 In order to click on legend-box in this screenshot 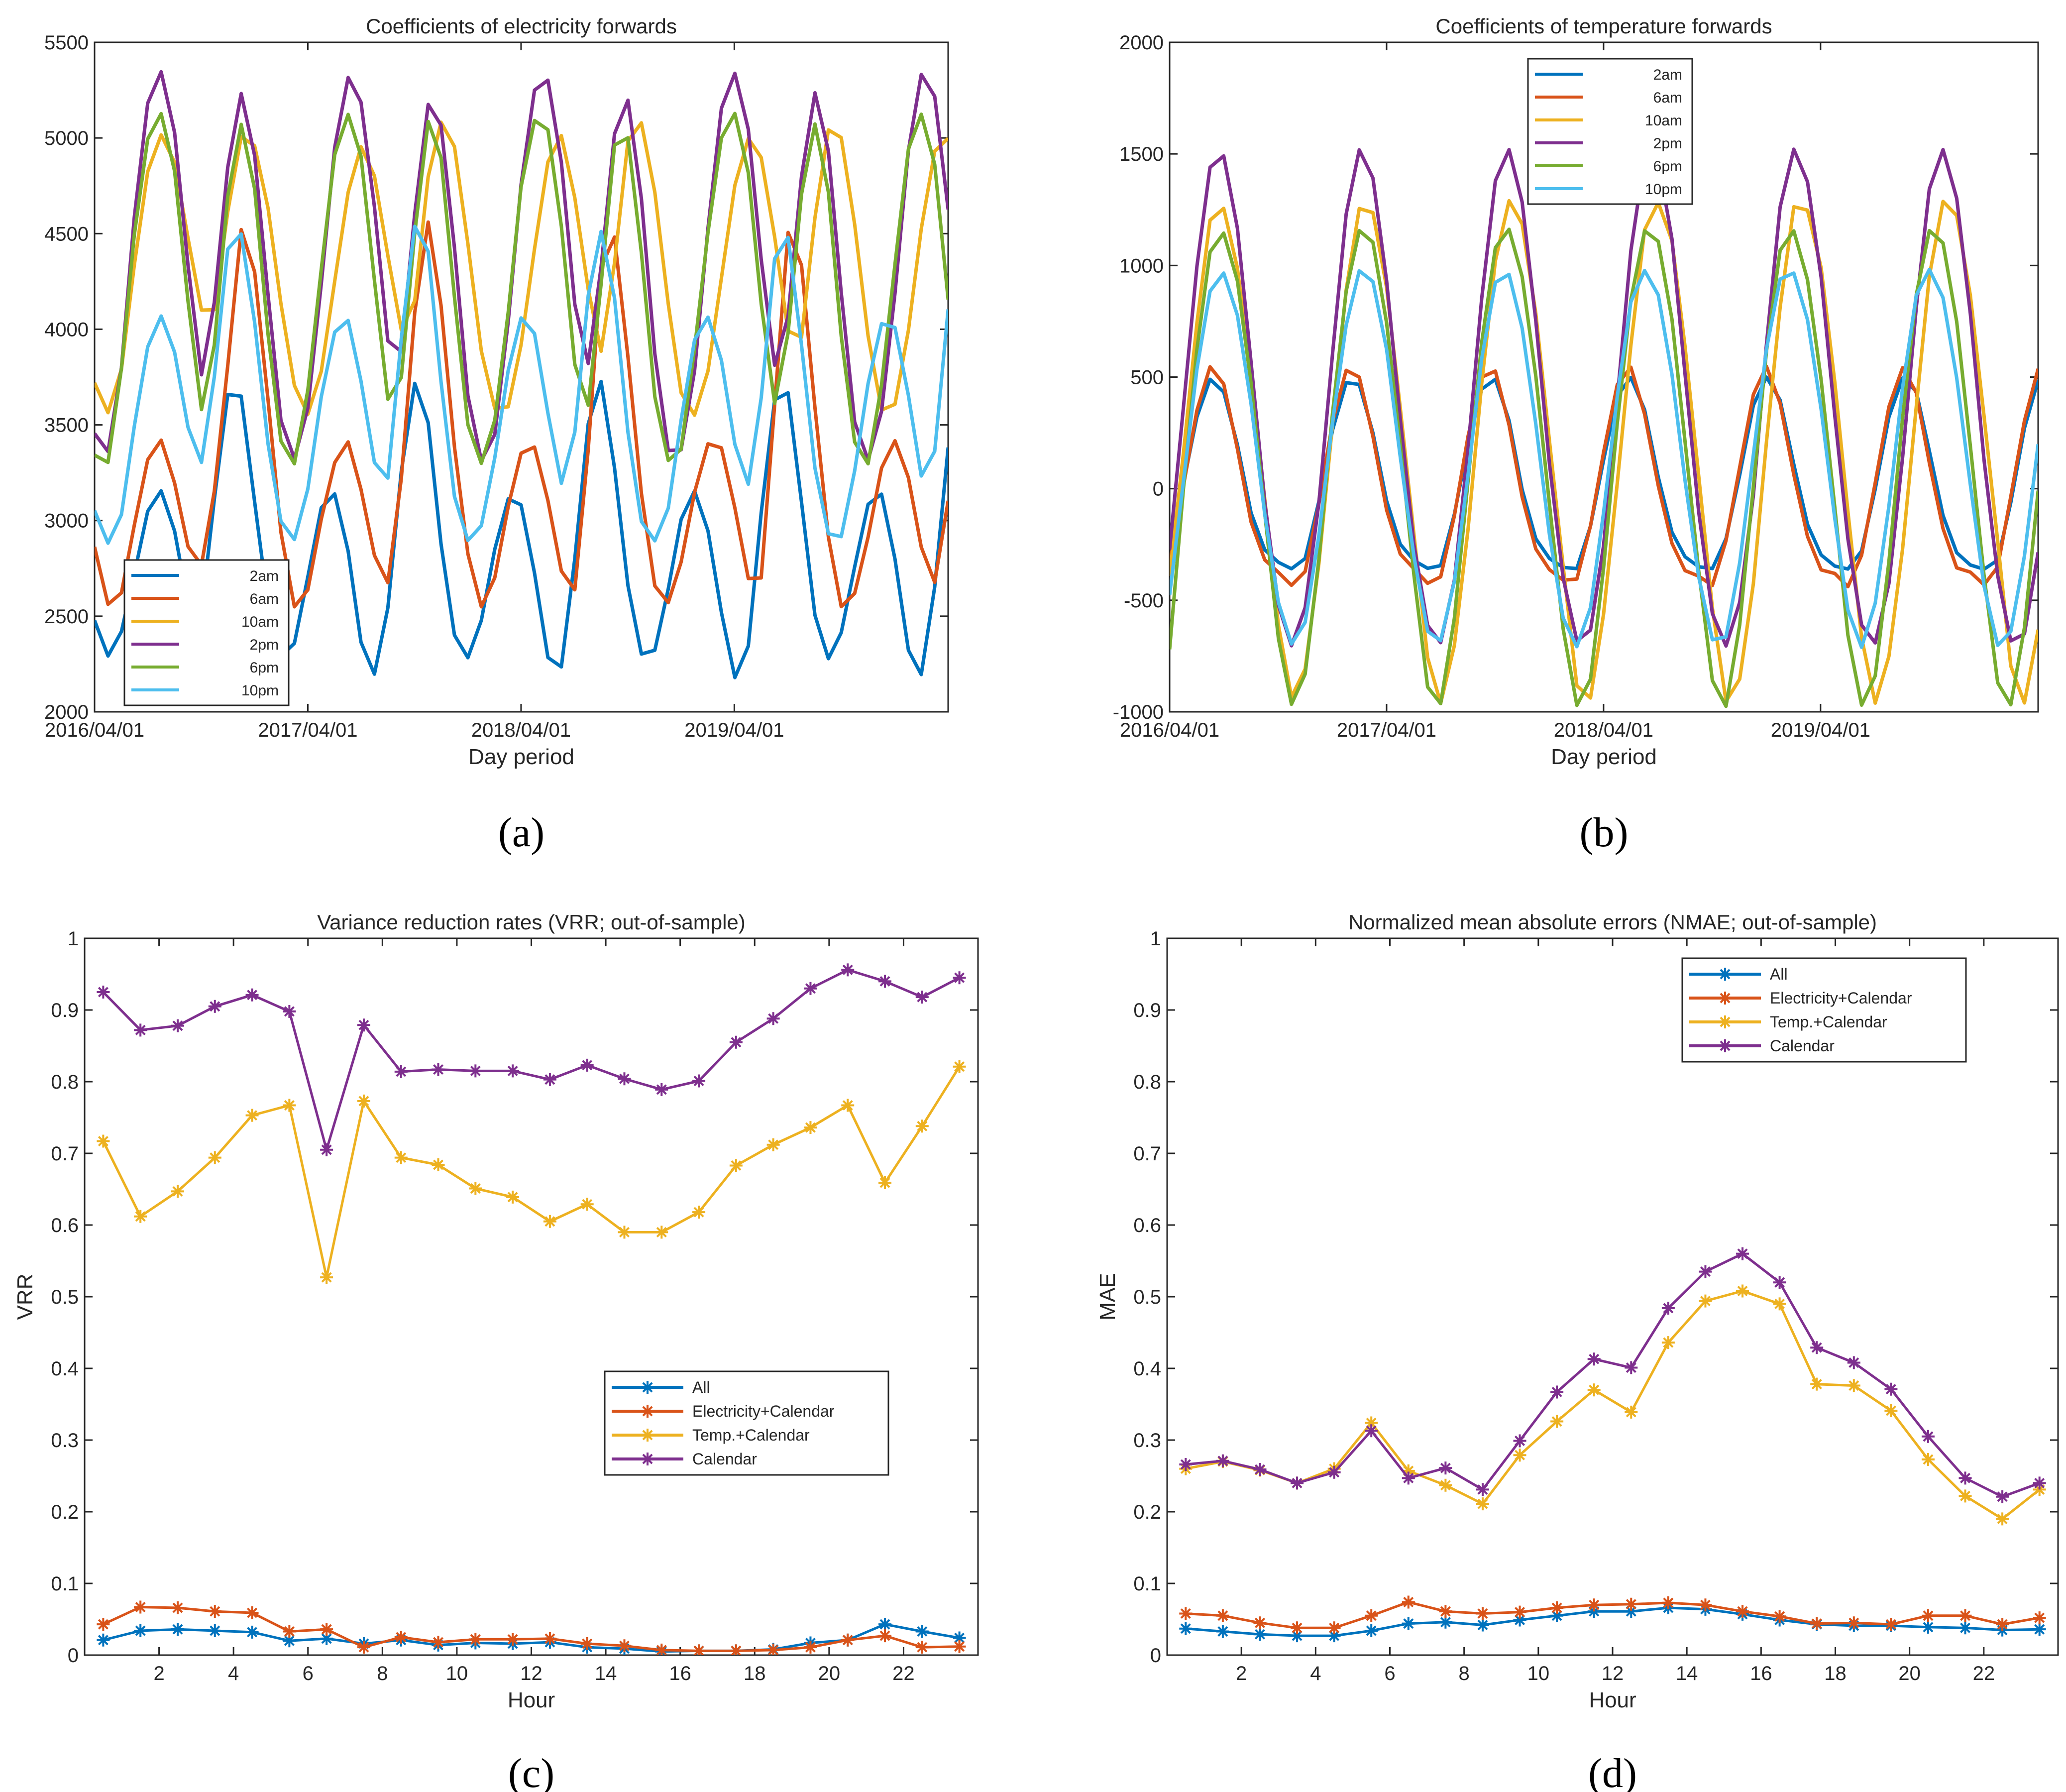, I will do `click(1610, 131)`.